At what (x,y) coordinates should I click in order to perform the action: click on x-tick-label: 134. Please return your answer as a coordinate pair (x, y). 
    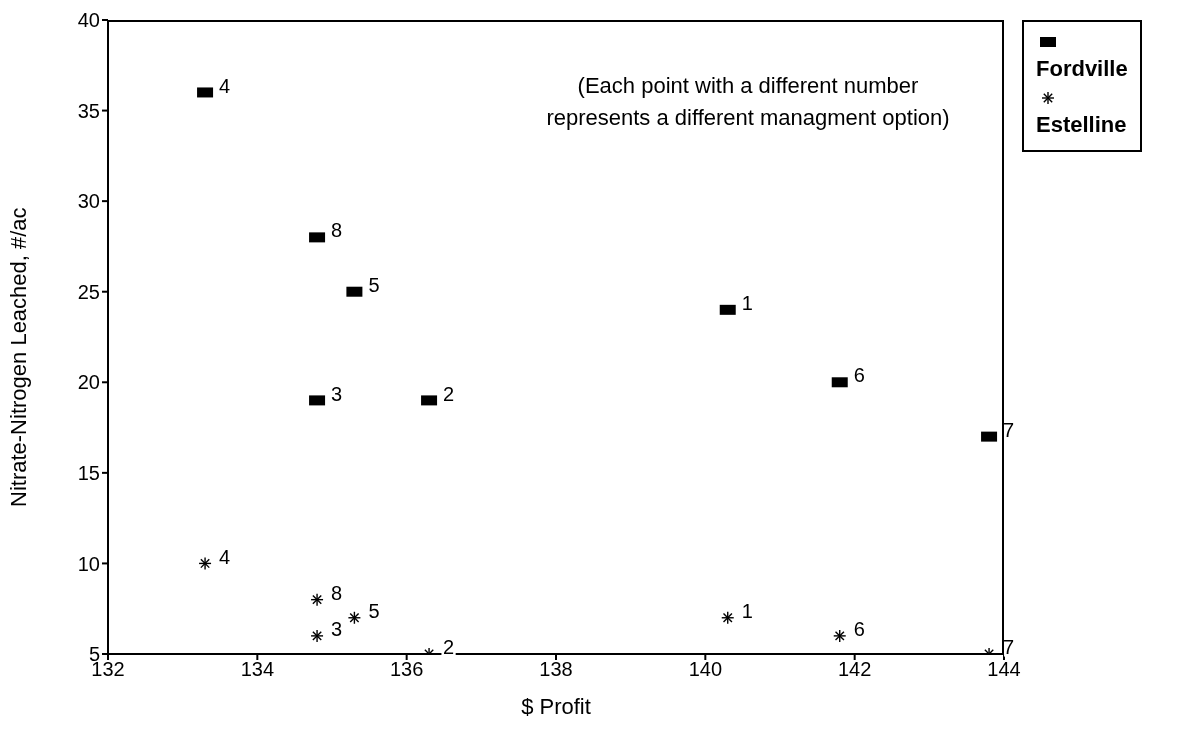
    Looking at the image, I should click on (257, 669).